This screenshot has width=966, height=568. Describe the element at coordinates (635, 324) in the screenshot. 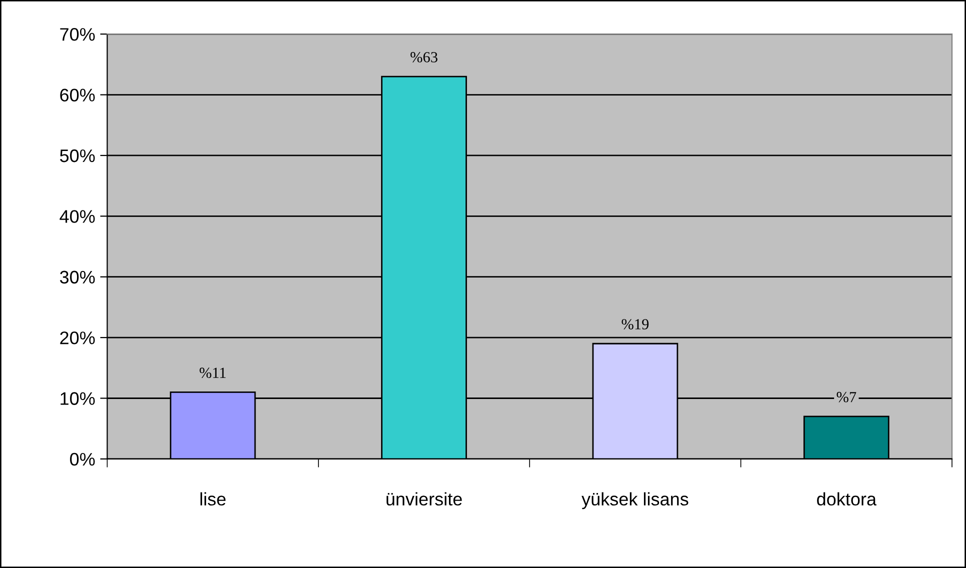

I see `data-label: %19` at that location.